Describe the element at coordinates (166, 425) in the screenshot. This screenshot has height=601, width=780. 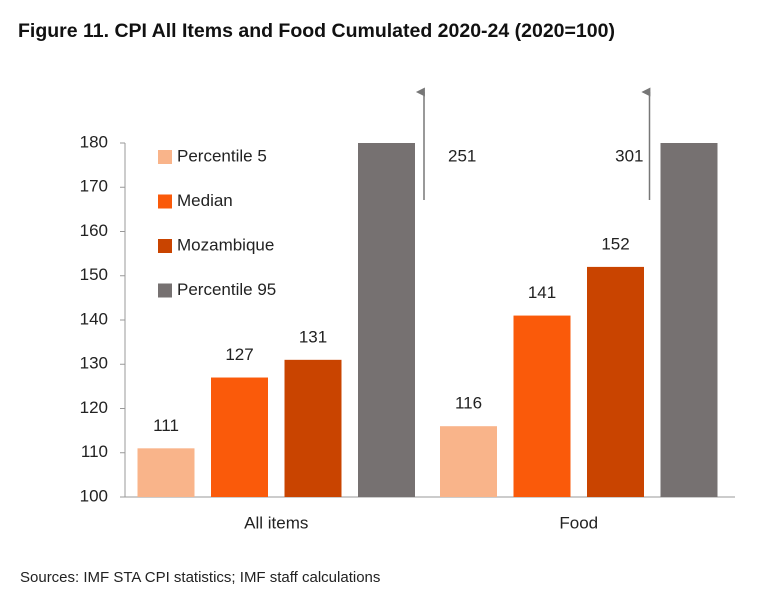
I see `data-label: 111` at that location.